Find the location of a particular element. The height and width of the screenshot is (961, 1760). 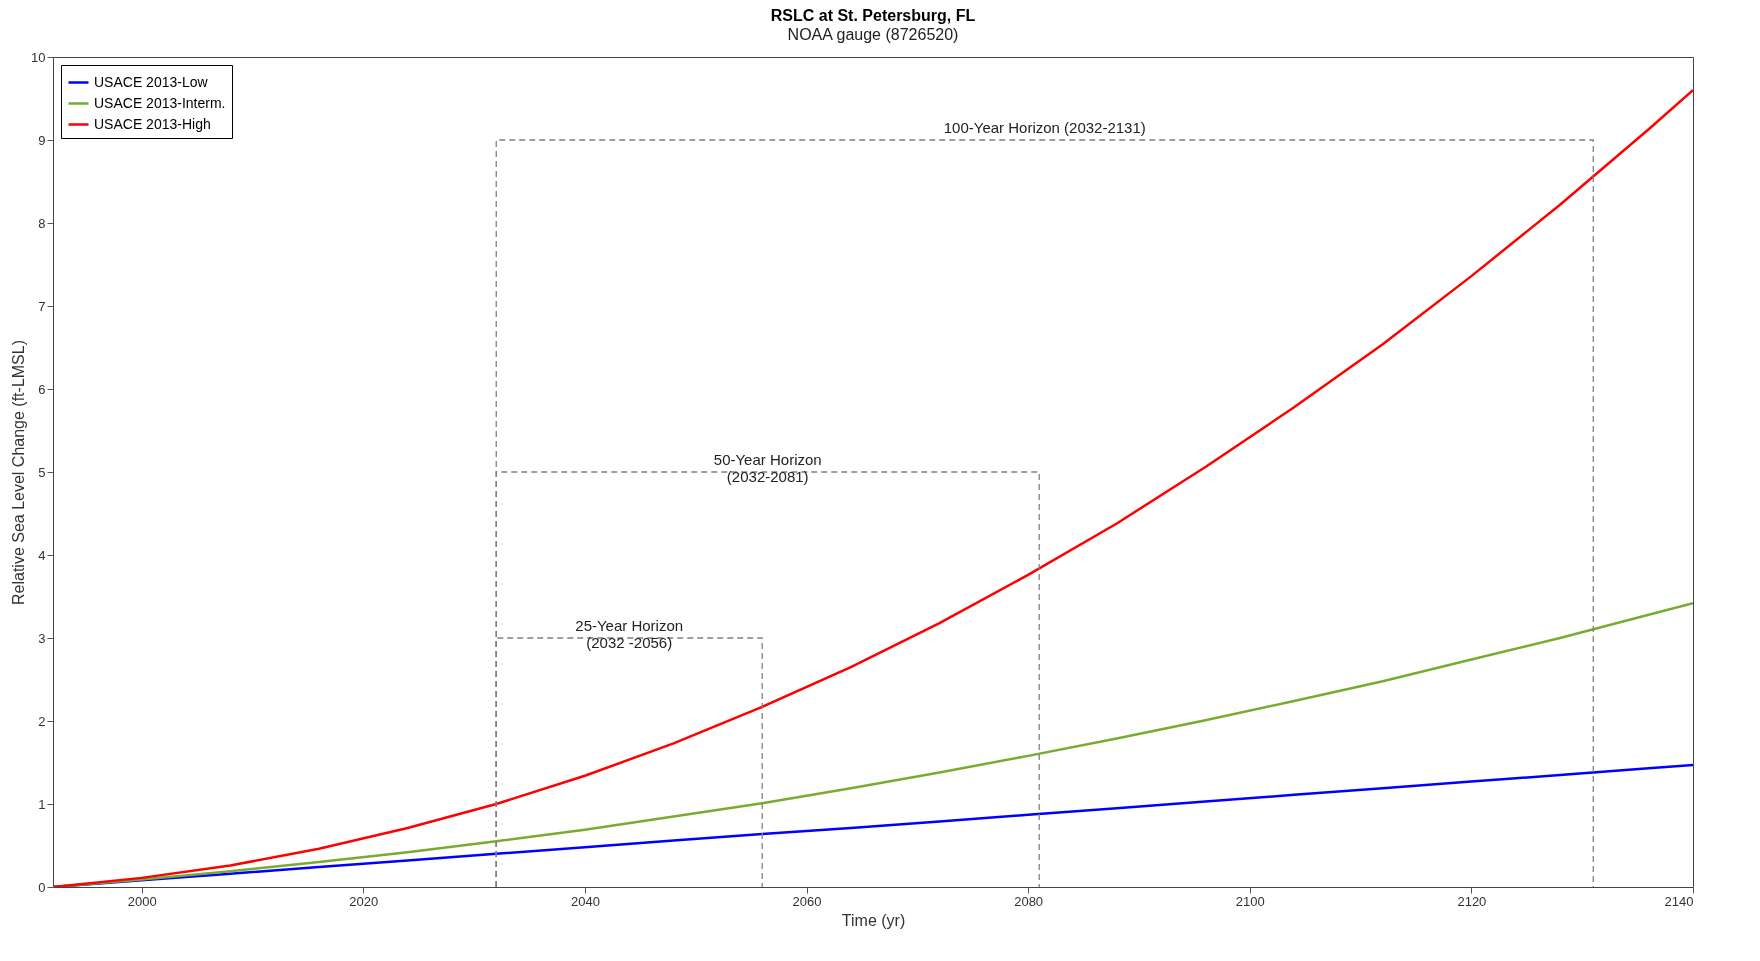

y-tick-label: 8 is located at coordinates (42, 223).